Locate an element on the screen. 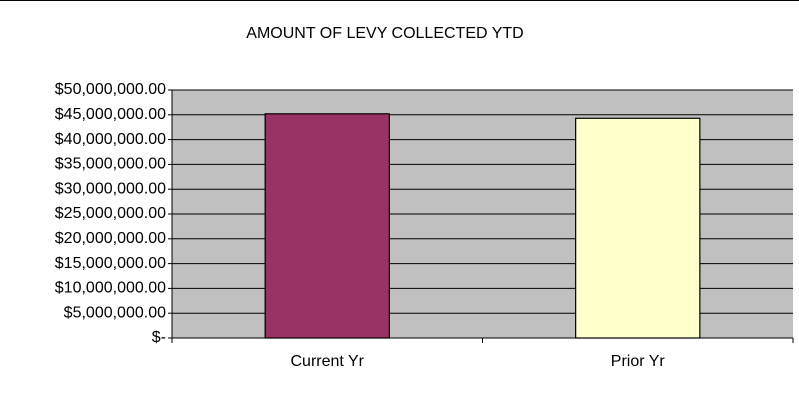 The height and width of the screenshot is (404, 799). y-tick-label: $5,000,000.00 is located at coordinates (115, 312).